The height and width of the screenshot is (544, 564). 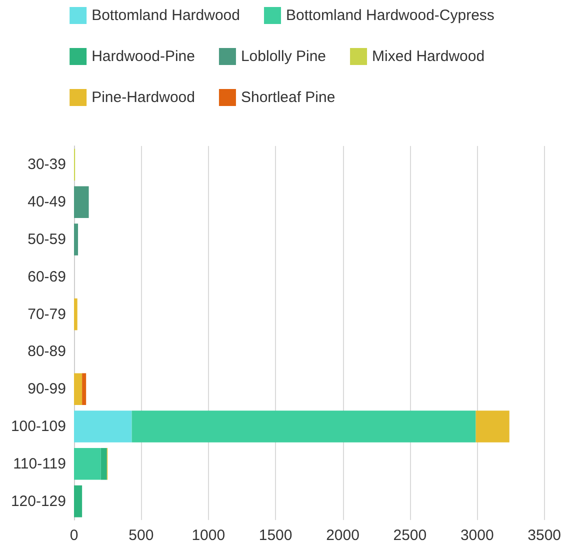 I want to click on y-tick-label: 50-59, so click(x=47, y=239).